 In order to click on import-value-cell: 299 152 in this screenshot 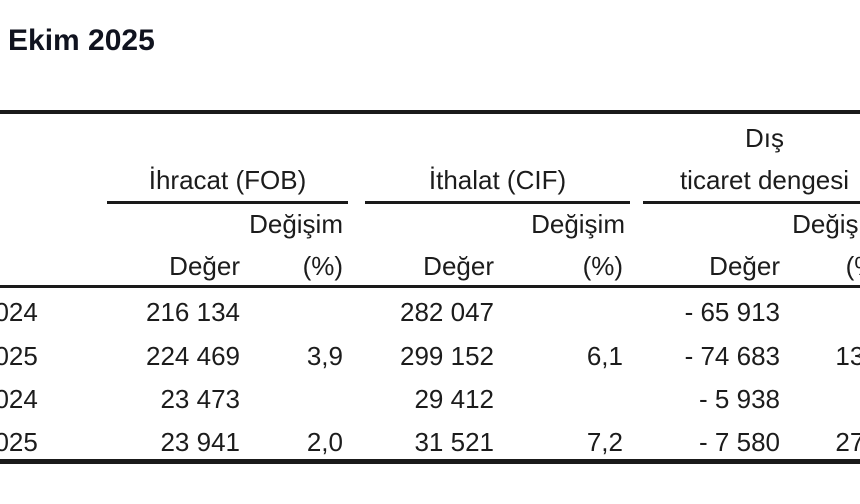, I will do `click(447, 356)`.